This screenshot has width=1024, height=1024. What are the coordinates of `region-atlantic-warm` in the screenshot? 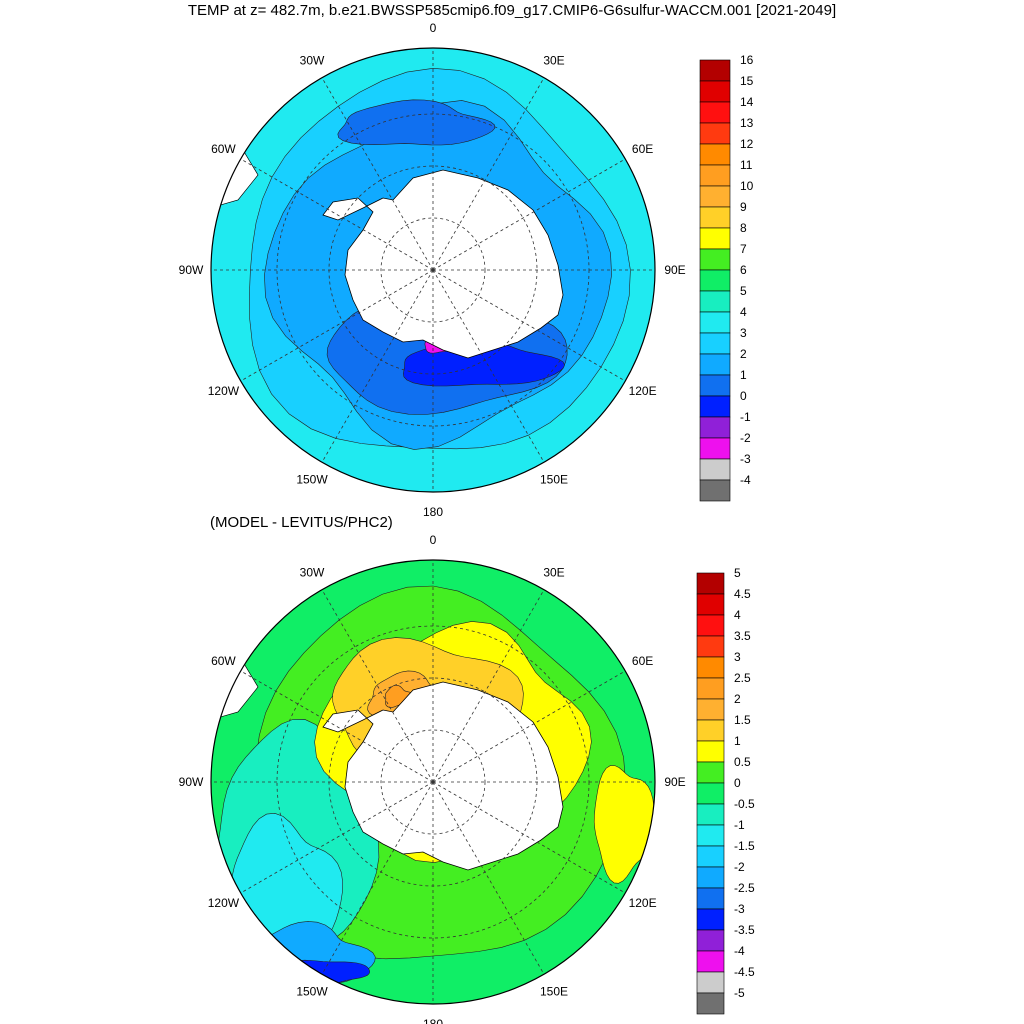 It's located at (624, 824).